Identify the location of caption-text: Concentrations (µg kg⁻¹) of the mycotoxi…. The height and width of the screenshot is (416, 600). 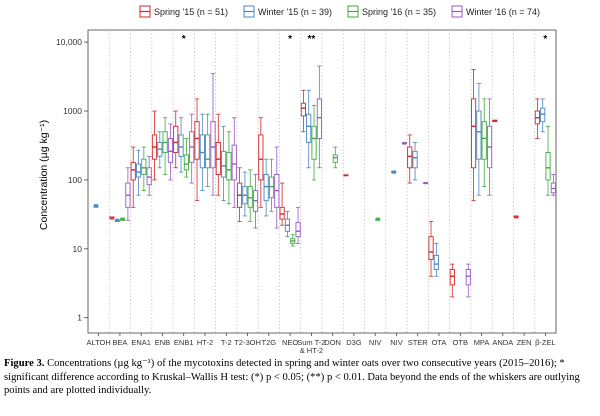
(292, 377).